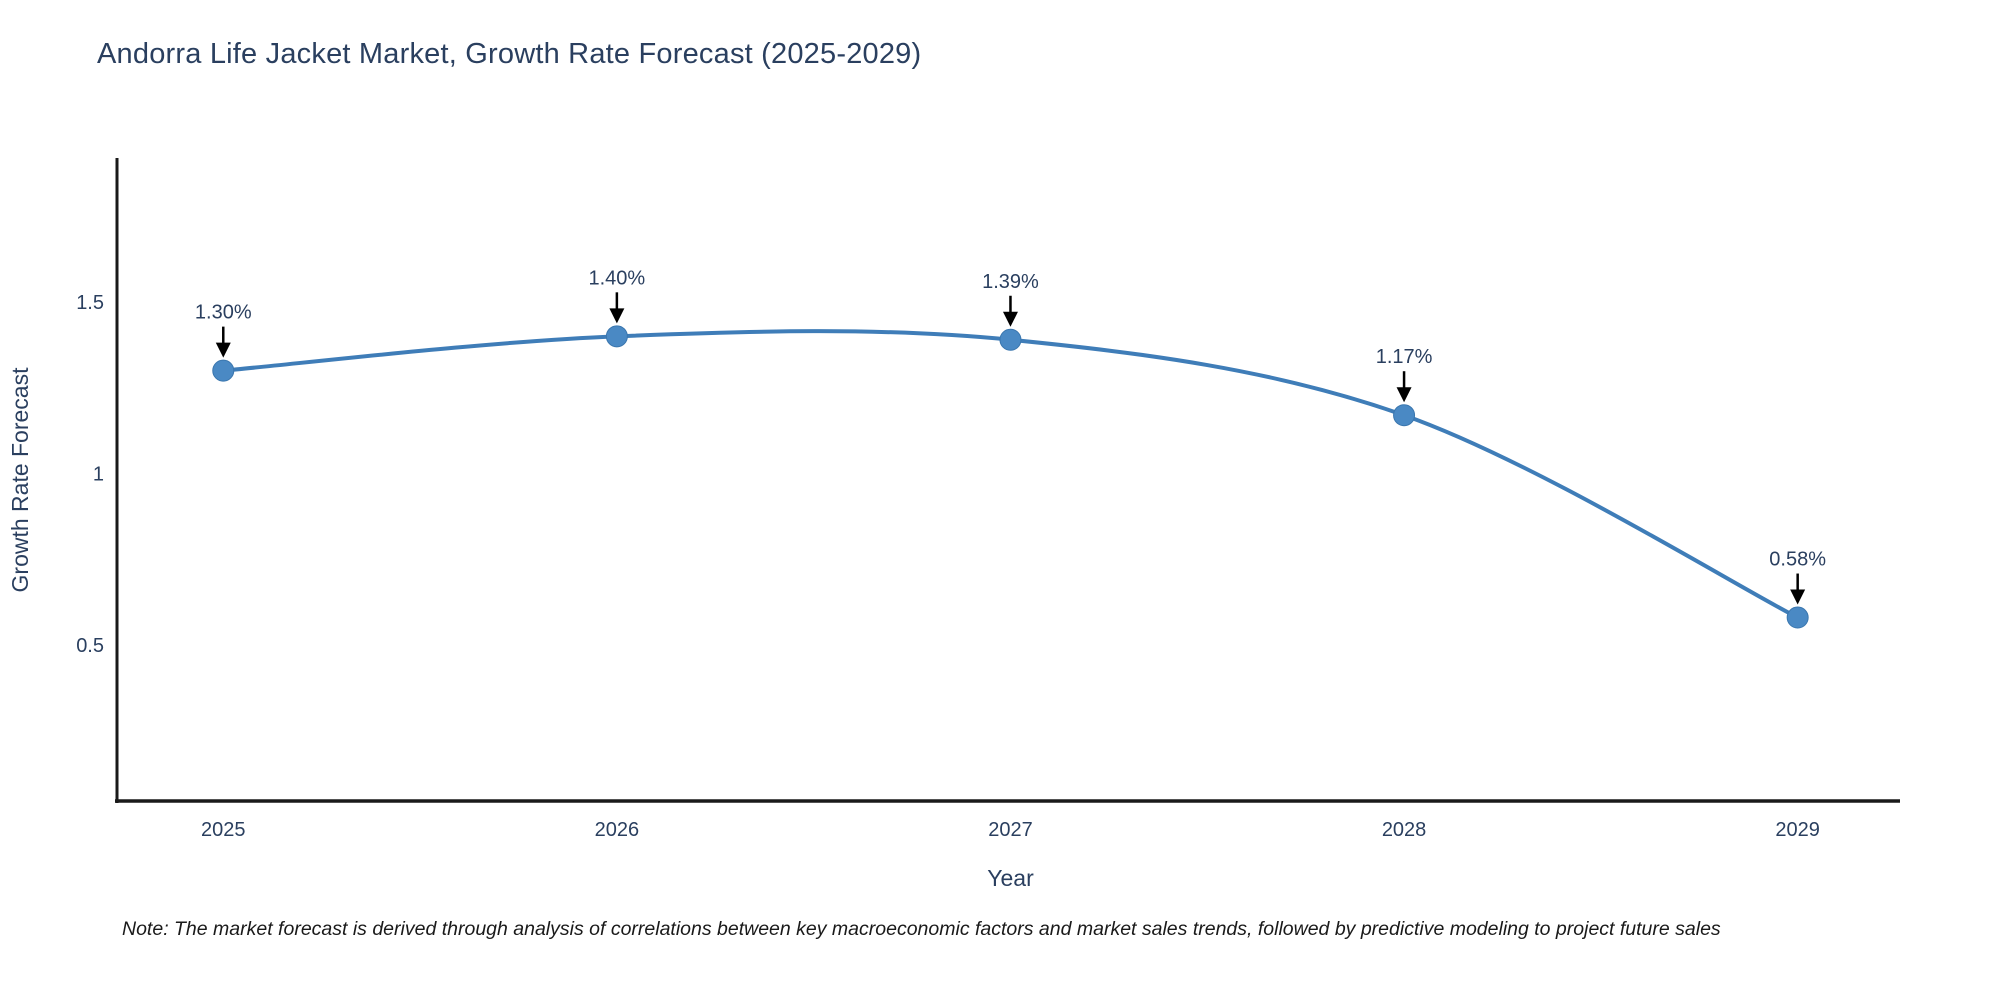  I want to click on x-tick-label: 2027, so click(1010, 830).